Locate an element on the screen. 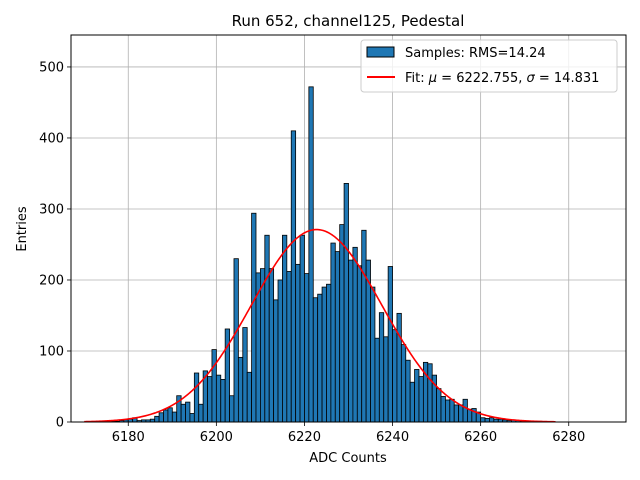 The height and width of the screenshot is (480, 640). chart-title: Run 652, channel125, Pedestal is located at coordinates (348, 21).